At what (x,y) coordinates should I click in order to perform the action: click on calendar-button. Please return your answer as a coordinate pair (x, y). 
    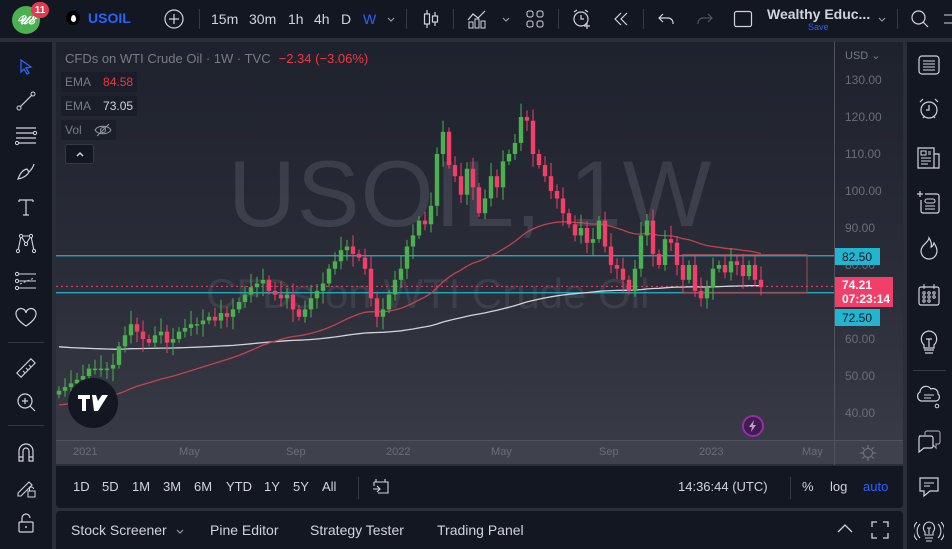
    Looking at the image, I should click on (929, 295).